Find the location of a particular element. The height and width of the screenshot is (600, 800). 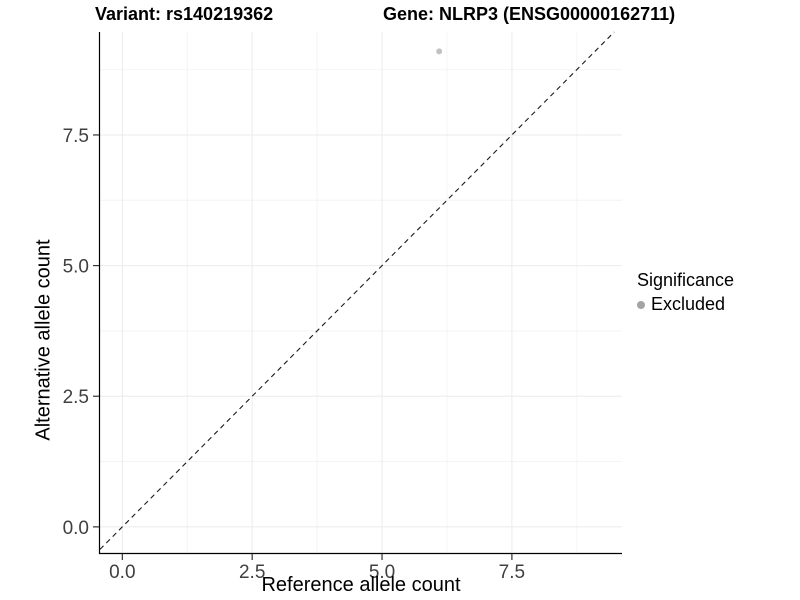

x-axis-title: Reference allele count is located at coordinates (361, 585).